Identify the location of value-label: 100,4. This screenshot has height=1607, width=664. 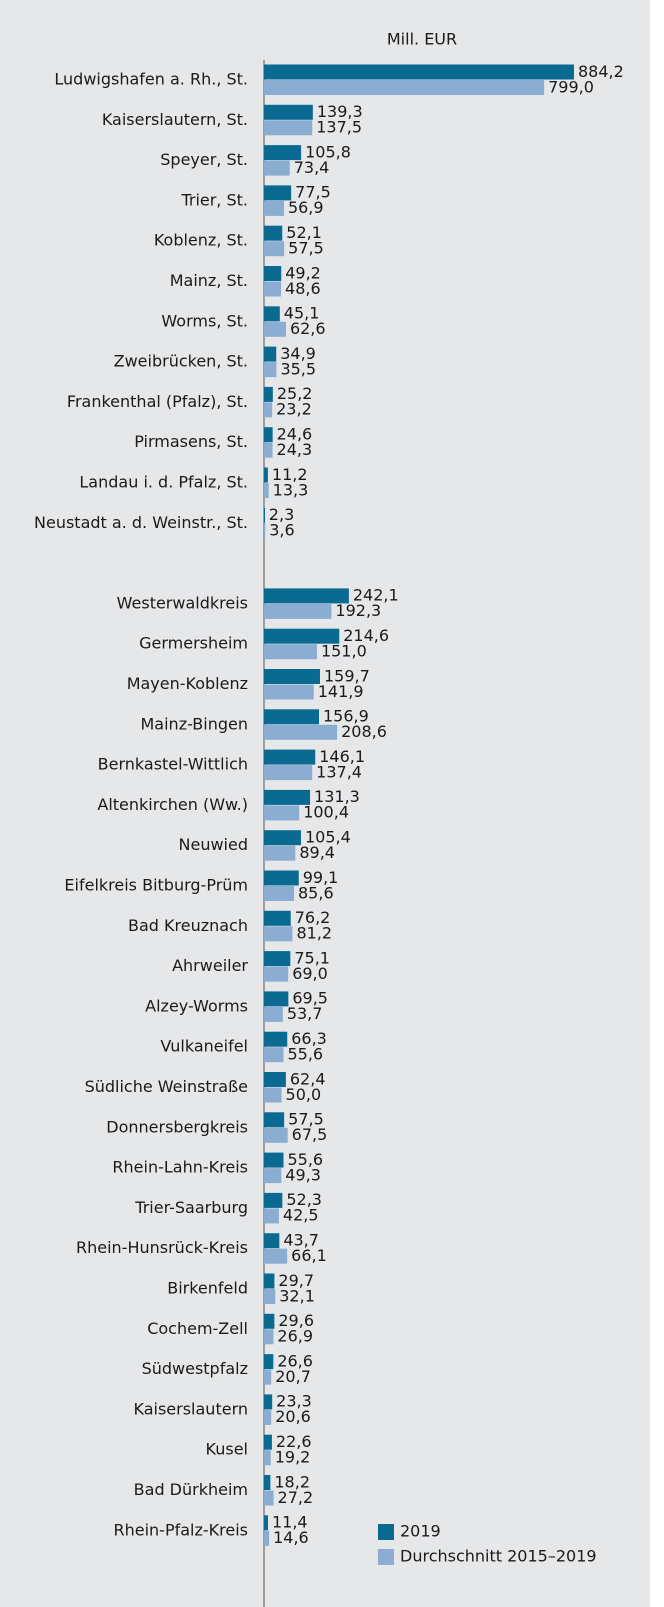
(326, 812).